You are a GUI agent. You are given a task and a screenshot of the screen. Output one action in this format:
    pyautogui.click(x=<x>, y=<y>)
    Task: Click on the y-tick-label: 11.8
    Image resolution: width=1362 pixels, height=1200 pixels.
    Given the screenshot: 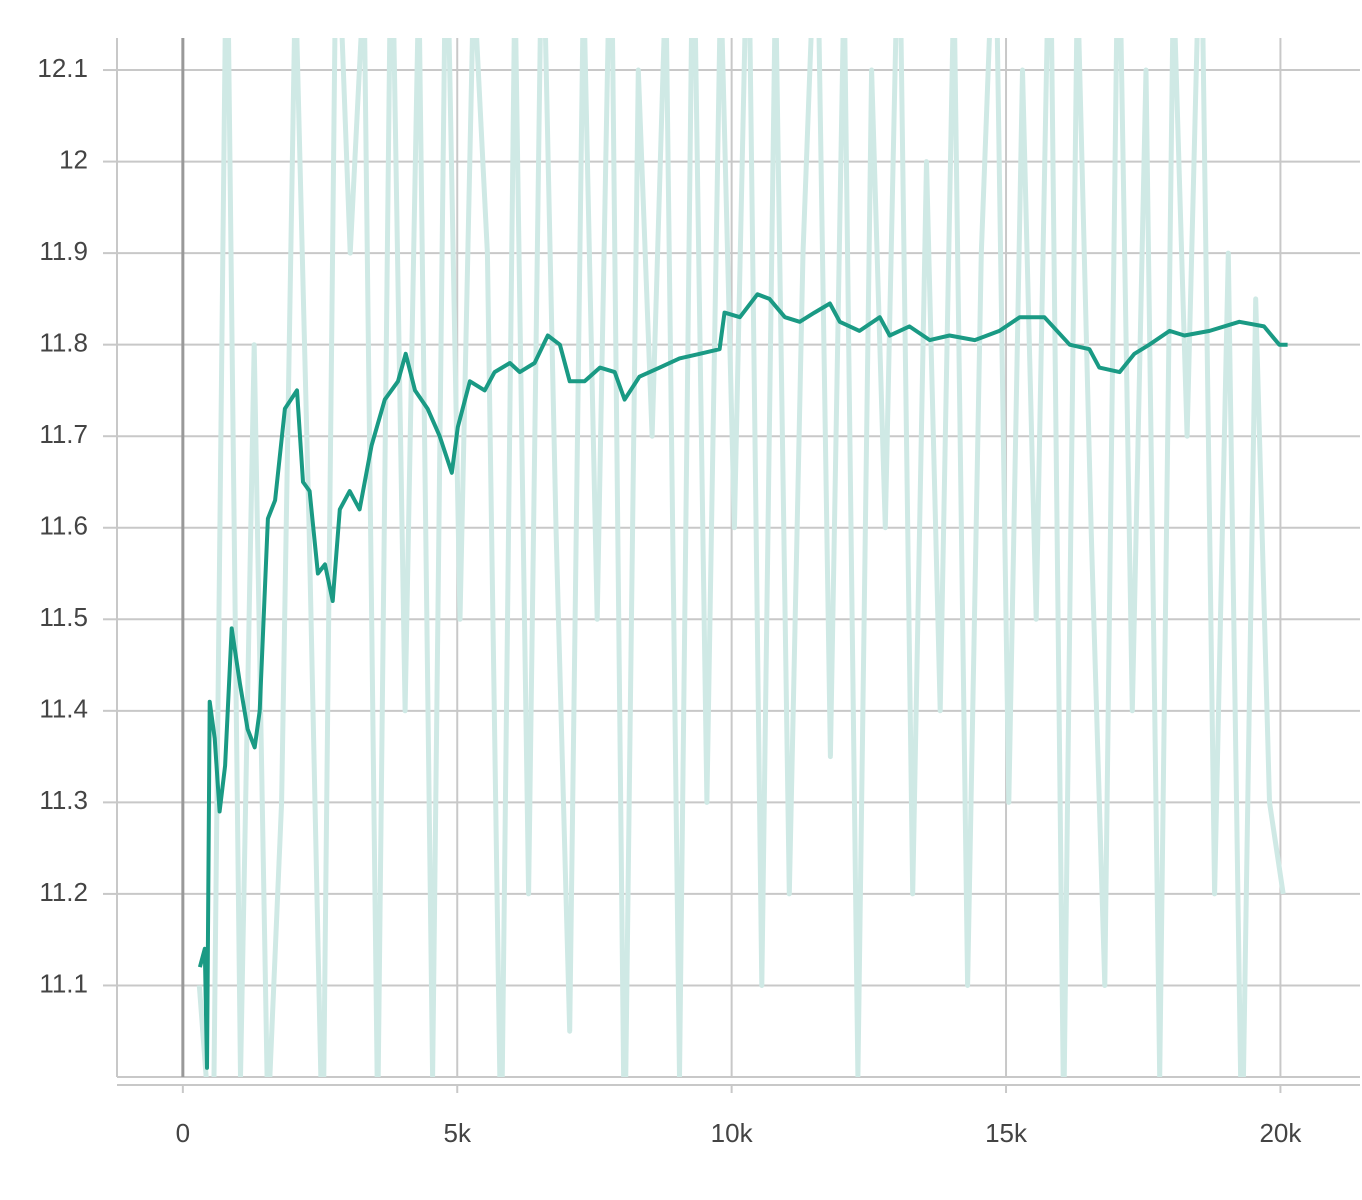 What is the action you would take?
    pyautogui.click(x=63, y=343)
    